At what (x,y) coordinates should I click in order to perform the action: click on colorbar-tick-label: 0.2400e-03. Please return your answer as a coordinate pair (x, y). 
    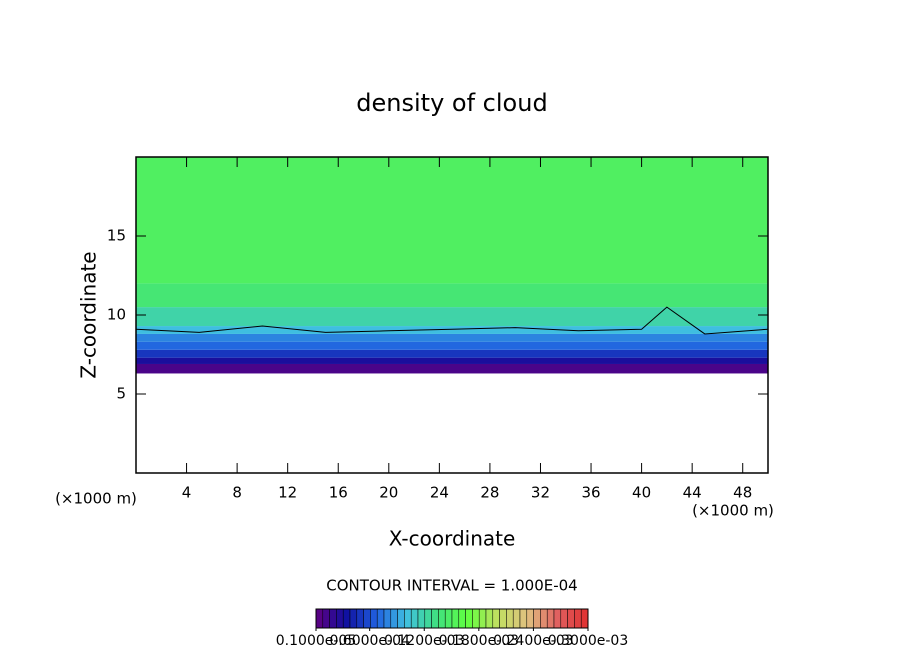
    Looking at the image, I should click on (533, 641).